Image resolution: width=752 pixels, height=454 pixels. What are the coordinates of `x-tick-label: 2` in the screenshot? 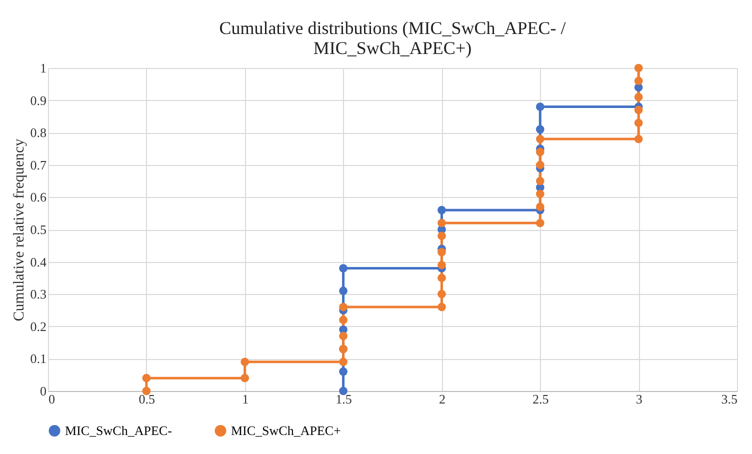 It's located at (442, 399).